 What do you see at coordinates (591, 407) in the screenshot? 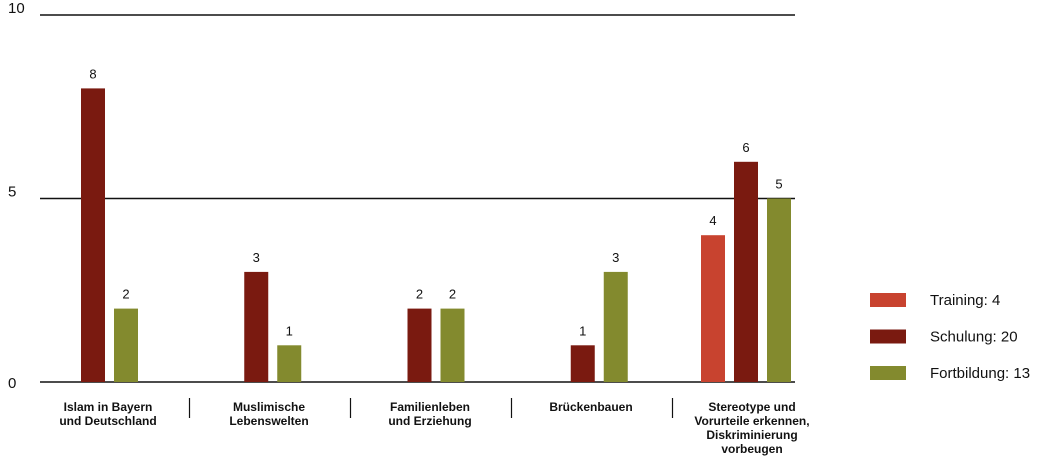
I see `x-tick-label: Brückenbauen` at bounding box center [591, 407].